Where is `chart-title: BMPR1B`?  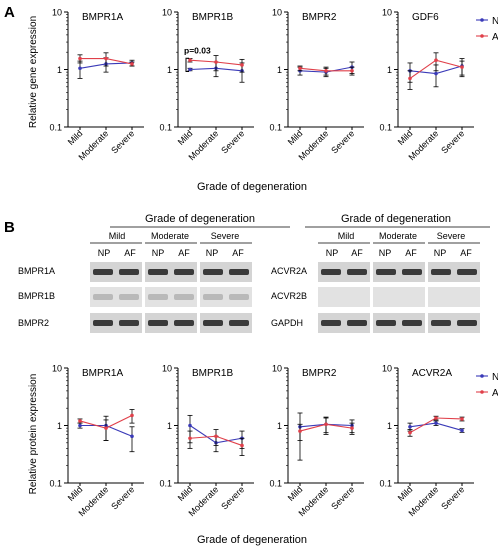 chart-title: BMPR1B is located at coordinates (212, 373).